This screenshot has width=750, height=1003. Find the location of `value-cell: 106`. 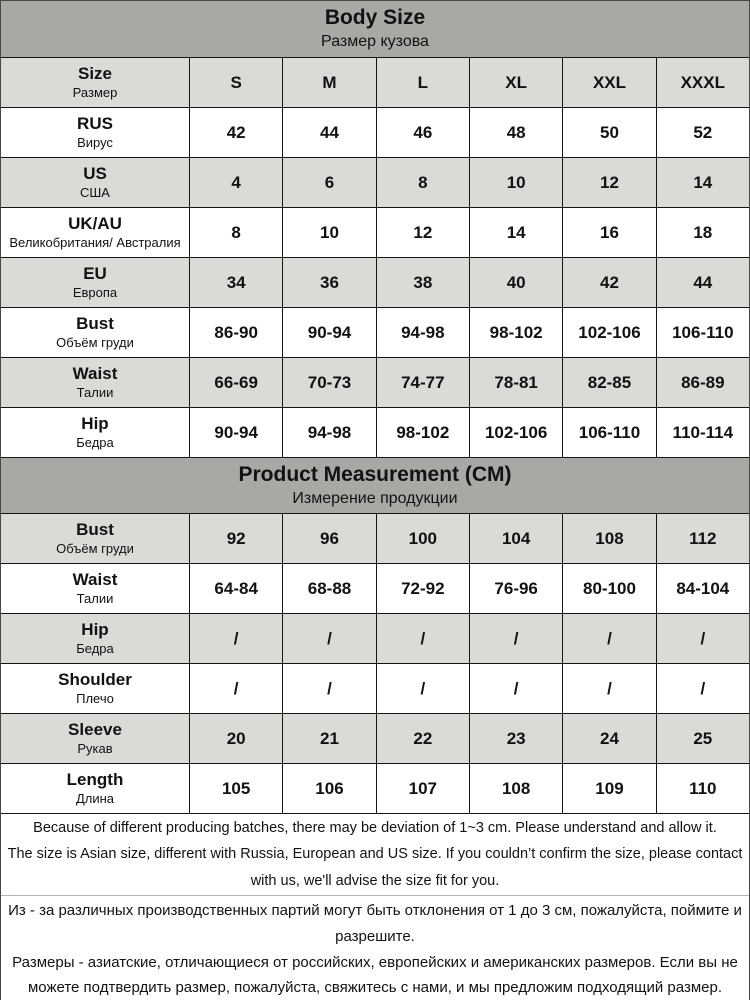

value-cell: 106 is located at coordinates (328, 788).